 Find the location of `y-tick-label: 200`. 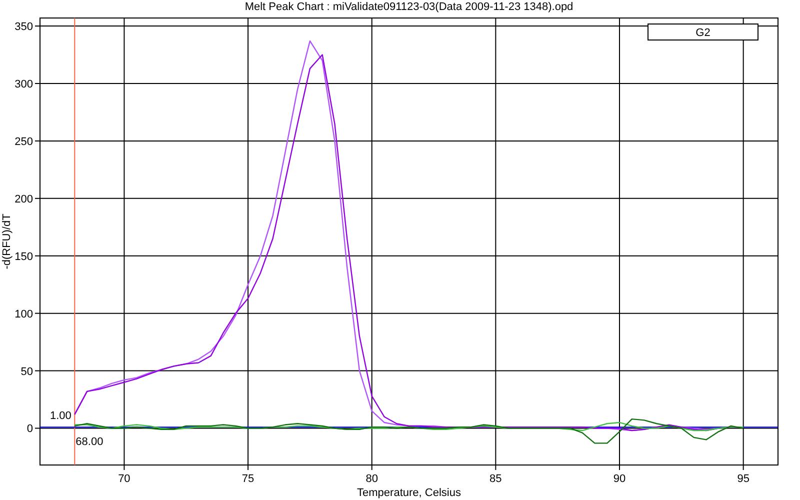

y-tick-label: 200 is located at coordinates (23, 199).